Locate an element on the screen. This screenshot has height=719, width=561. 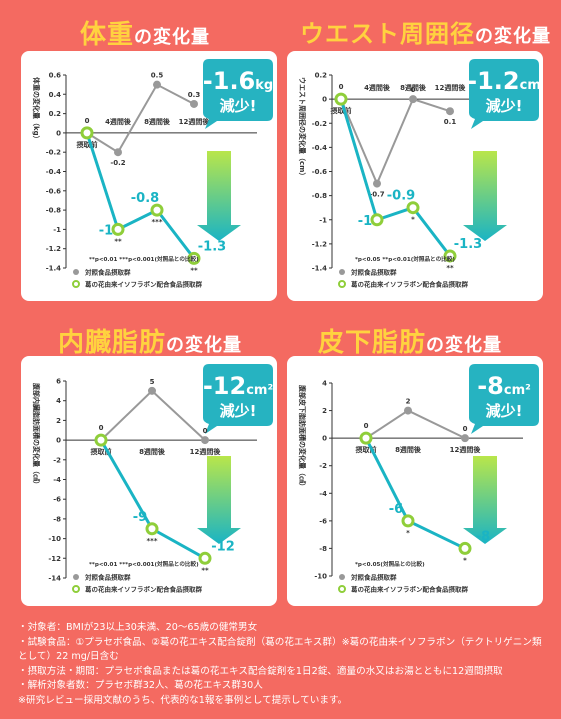
y-tick-label: 4 is located at coordinates (324, 384).